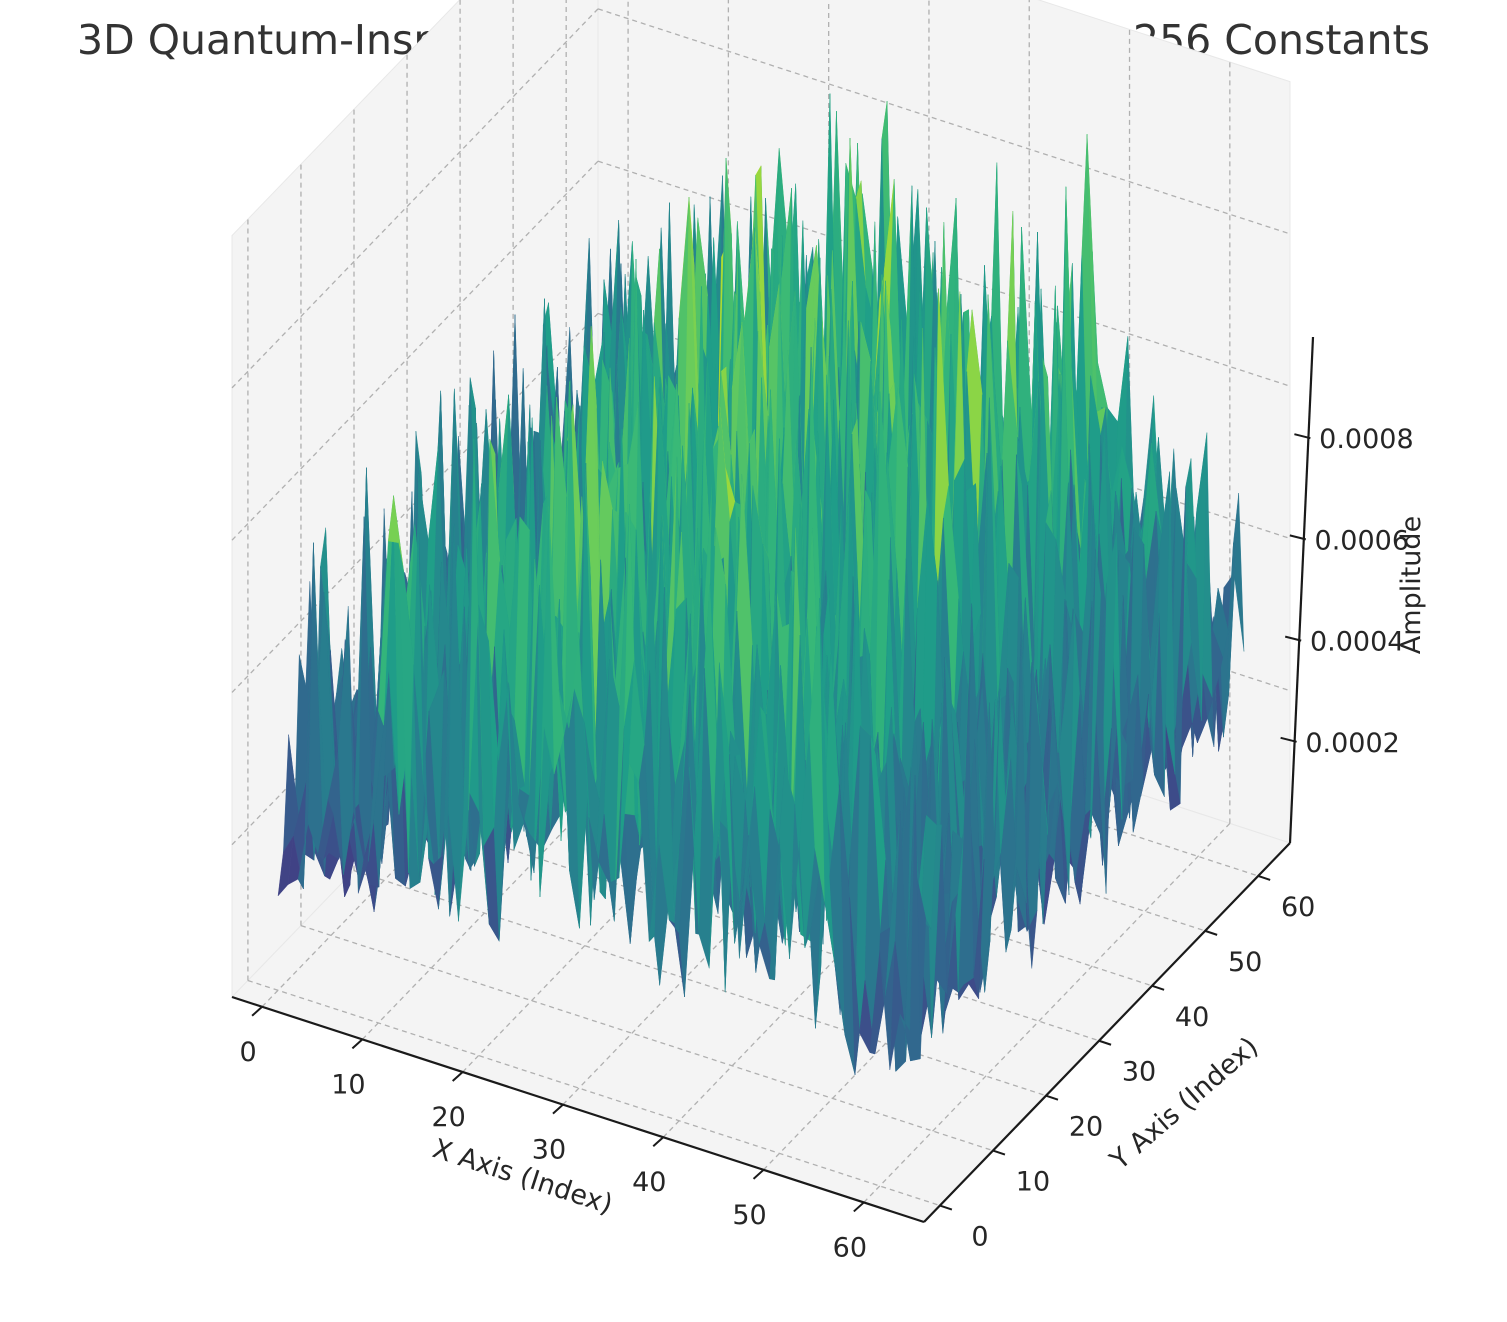 Image resolution: width=1507 pixels, height=1322 pixels. I want to click on z-tick-label: 0.0002, so click(1352, 743).